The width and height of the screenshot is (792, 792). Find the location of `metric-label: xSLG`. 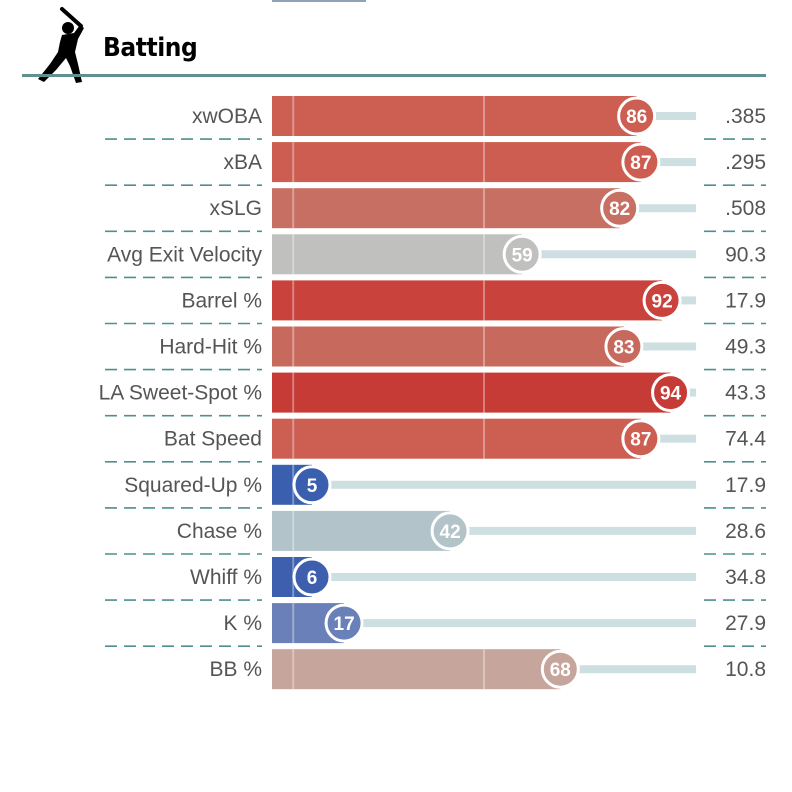

metric-label: xSLG is located at coordinates (235, 208).